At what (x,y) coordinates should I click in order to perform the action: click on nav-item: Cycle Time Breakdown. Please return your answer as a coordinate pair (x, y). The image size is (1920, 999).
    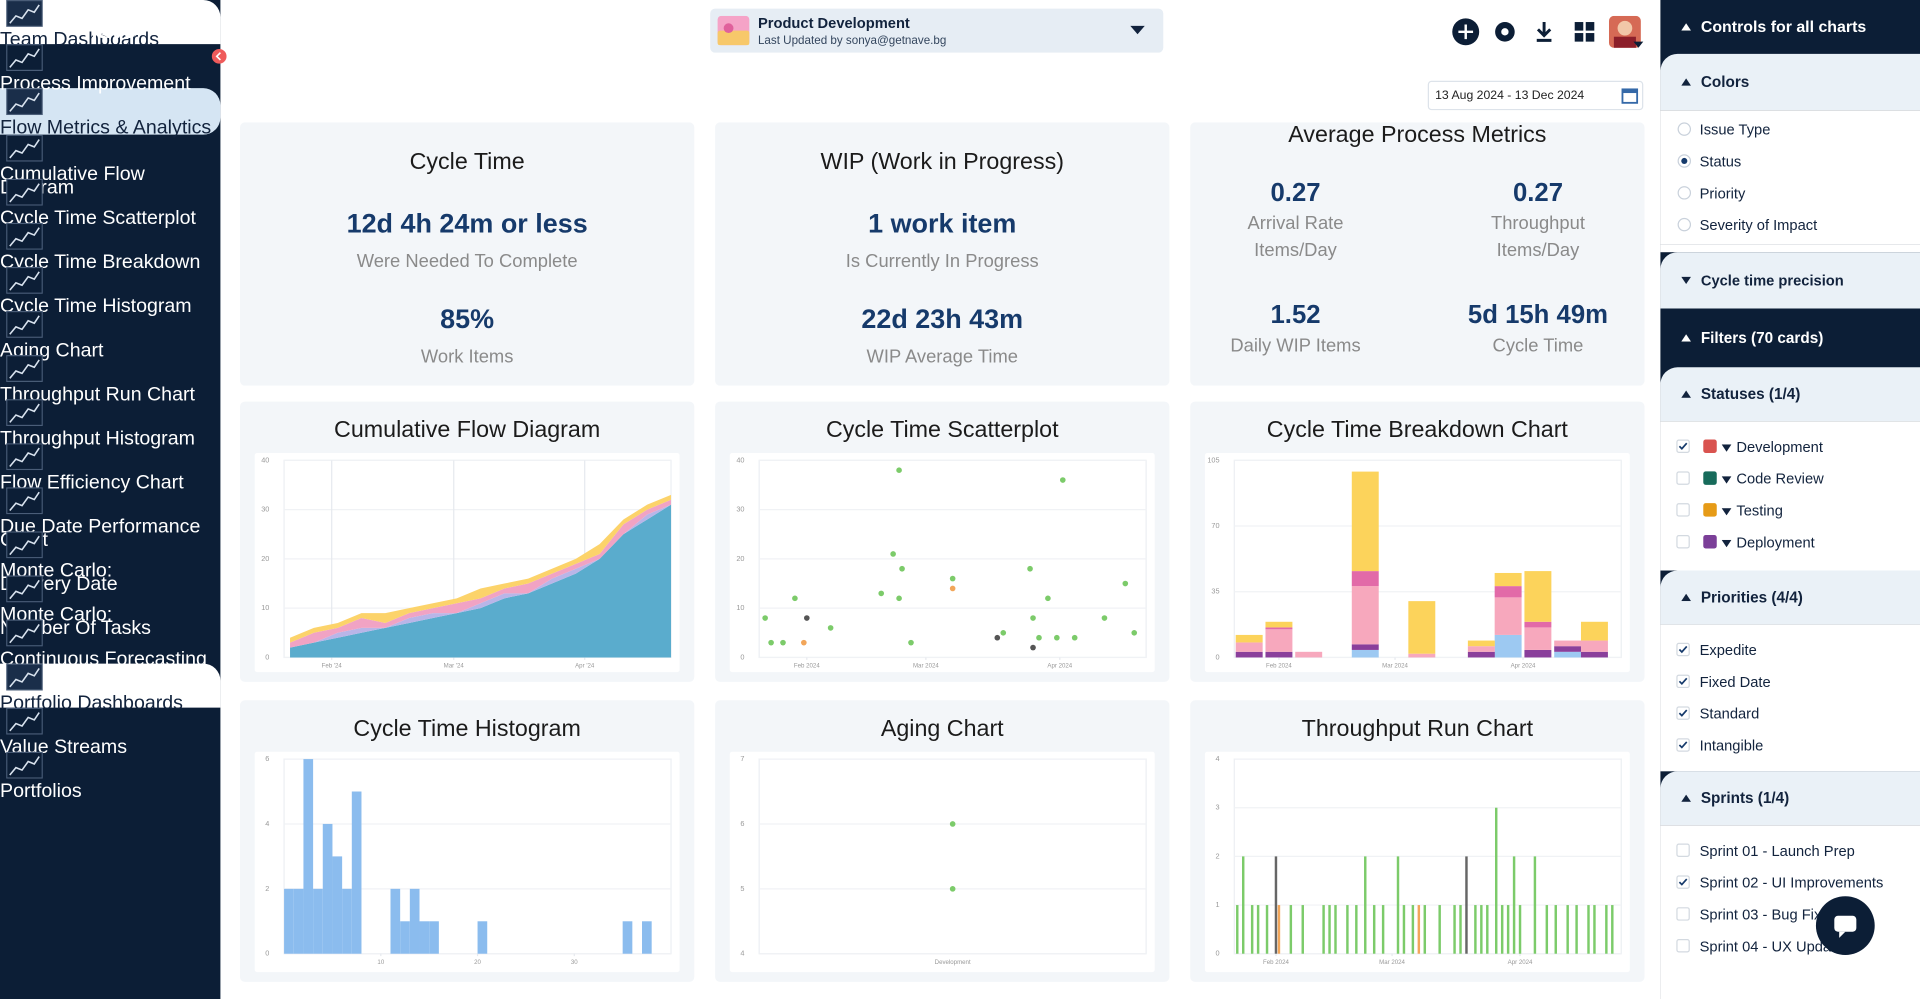
    Looking at the image, I should click on (110, 247).